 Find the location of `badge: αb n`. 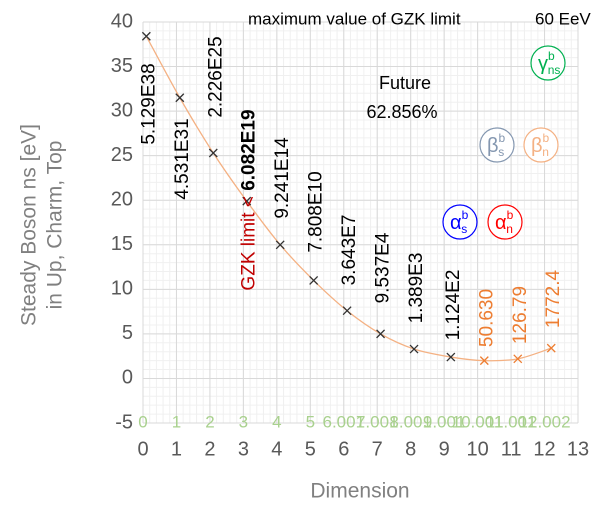

badge: αb n is located at coordinates (504, 222).